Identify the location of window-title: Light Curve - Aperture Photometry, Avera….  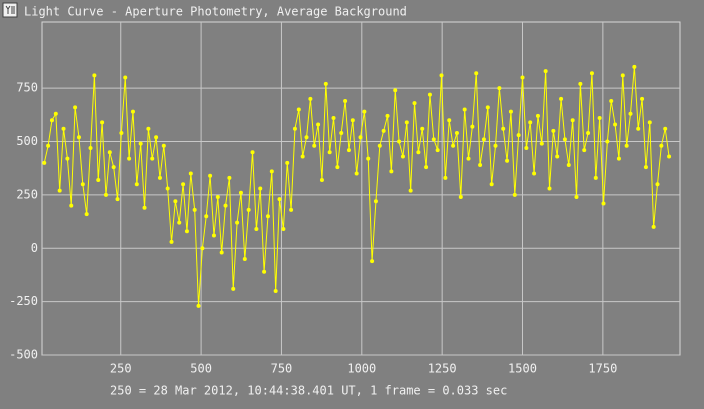
(215, 12).